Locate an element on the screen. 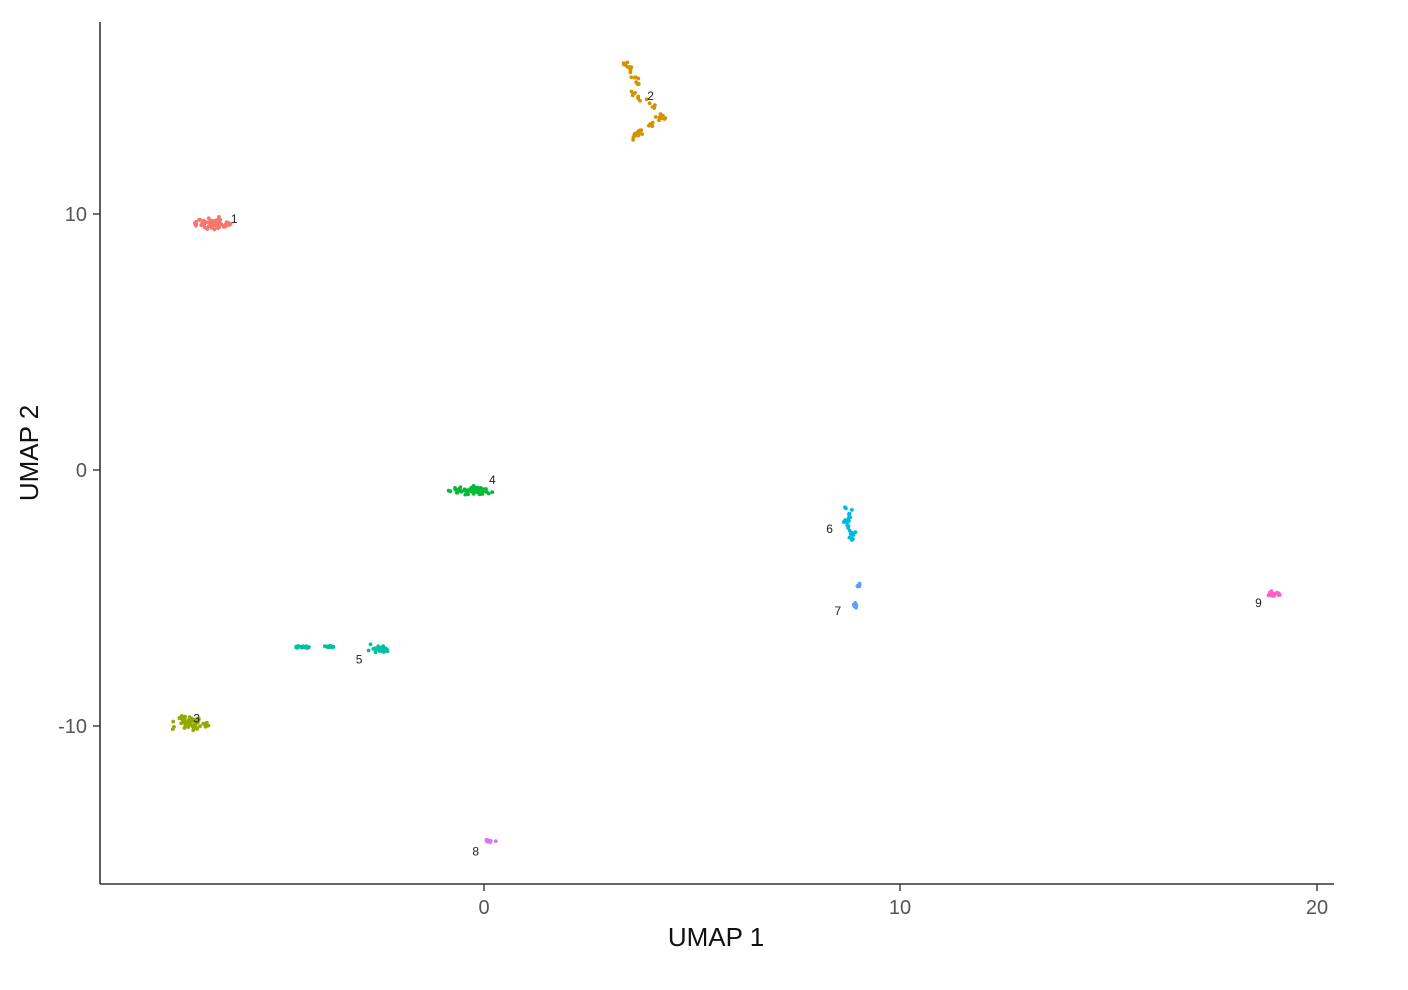  cluster-label-7: 7 is located at coordinates (838, 611).